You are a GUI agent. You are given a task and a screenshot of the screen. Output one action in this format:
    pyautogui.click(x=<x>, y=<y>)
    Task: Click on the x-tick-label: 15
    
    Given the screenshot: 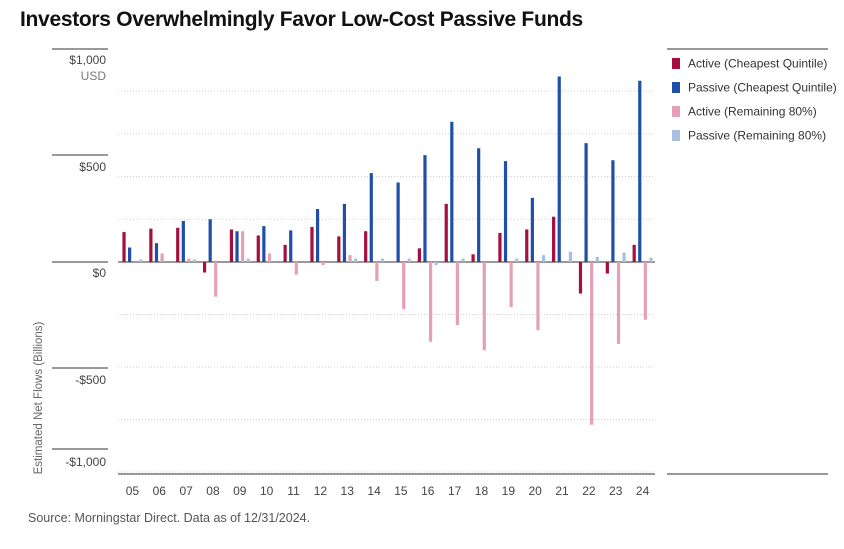 What is the action you would take?
    pyautogui.click(x=401, y=491)
    